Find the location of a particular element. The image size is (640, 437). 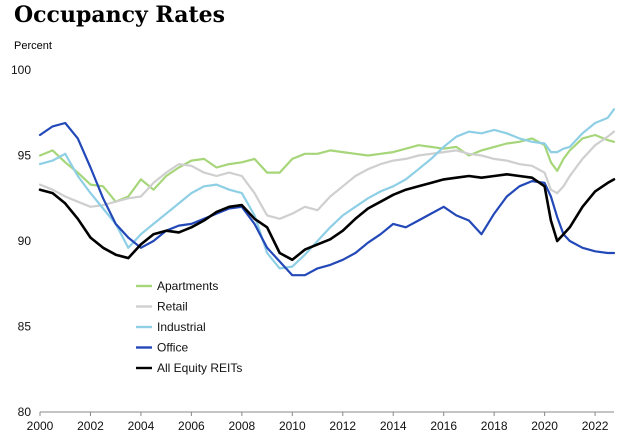

legend-label-all-equity-reits: All Equity REITs is located at coordinates (199, 368).